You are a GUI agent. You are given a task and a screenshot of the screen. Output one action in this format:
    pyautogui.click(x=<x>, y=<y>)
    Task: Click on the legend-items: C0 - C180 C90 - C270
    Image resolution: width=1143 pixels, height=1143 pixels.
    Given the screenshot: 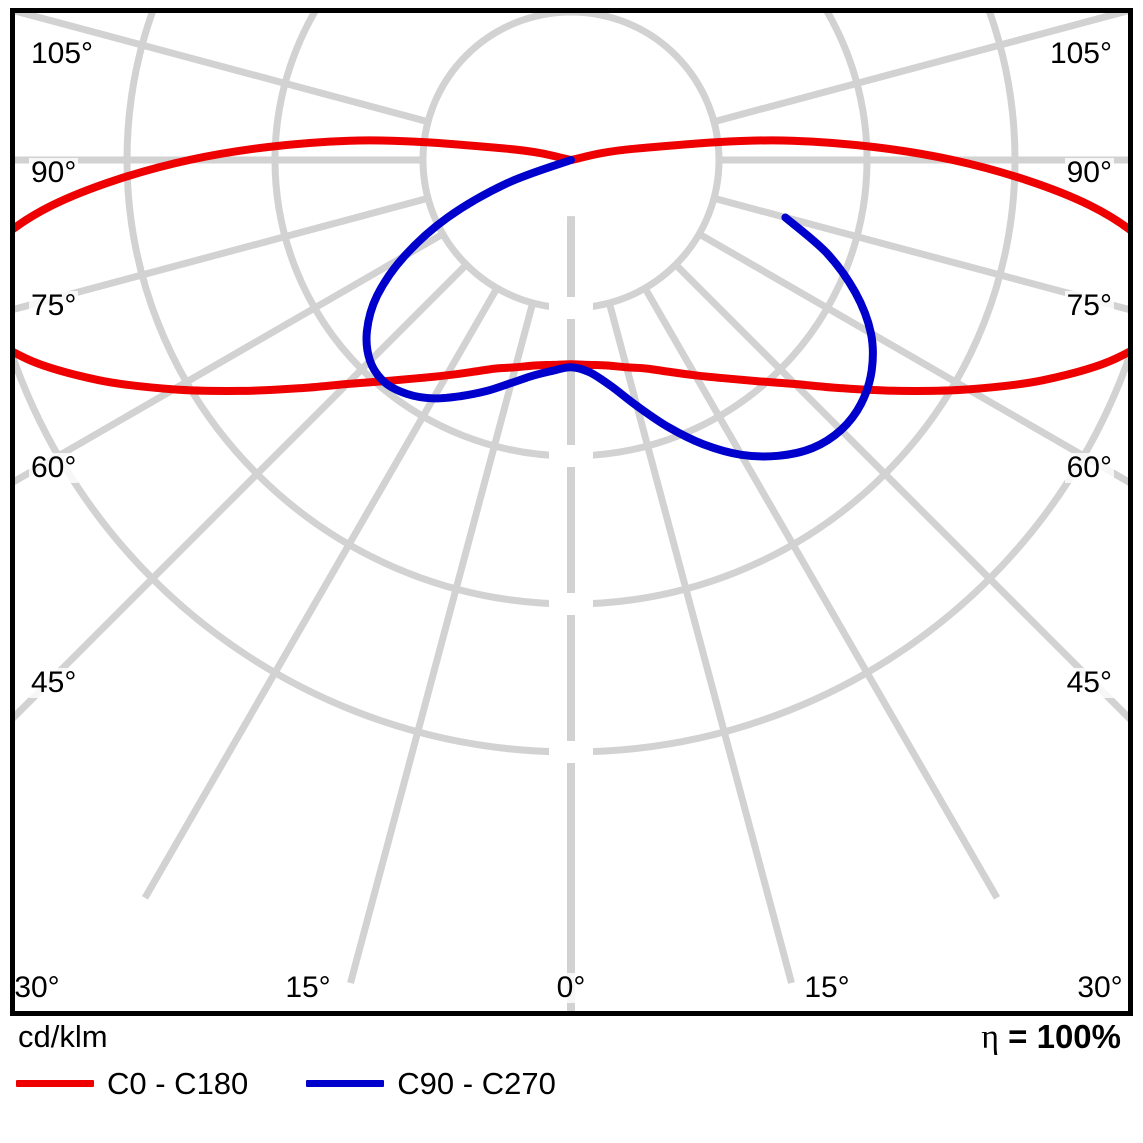 What is the action you would take?
    pyautogui.click(x=315, y=1083)
    